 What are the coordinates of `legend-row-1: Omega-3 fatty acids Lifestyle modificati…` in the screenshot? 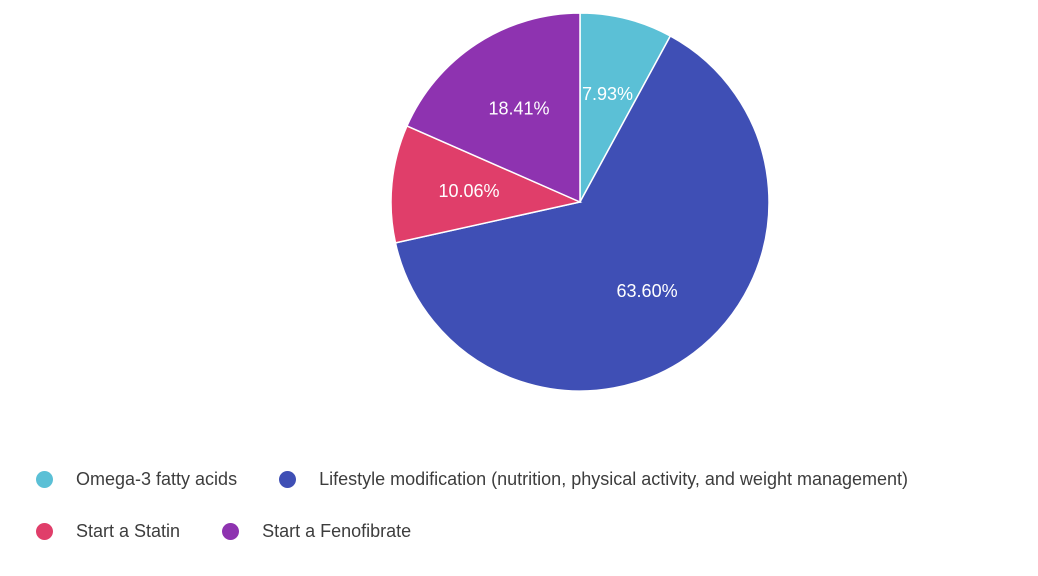 It's located at (526, 479).